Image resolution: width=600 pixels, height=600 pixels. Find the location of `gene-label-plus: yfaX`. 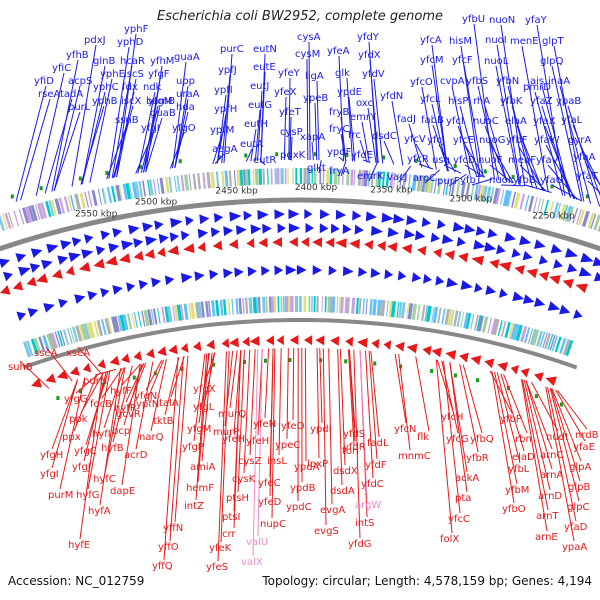

gene-label-plus: yfaX is located at coordinates (544, 121).